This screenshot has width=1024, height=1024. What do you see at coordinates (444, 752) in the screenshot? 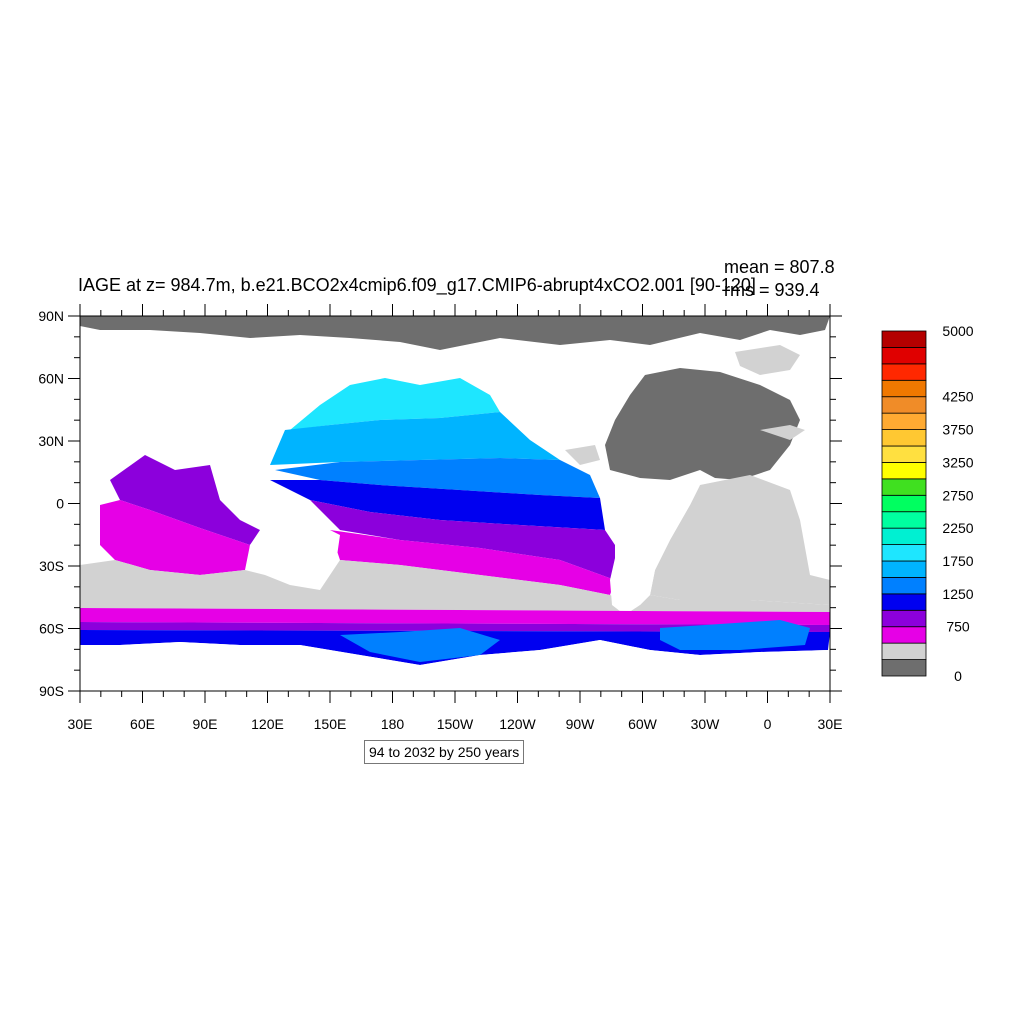
I see `contour-info-label: 94 to 2032 by 250 years` at bounding box center [444, 752].